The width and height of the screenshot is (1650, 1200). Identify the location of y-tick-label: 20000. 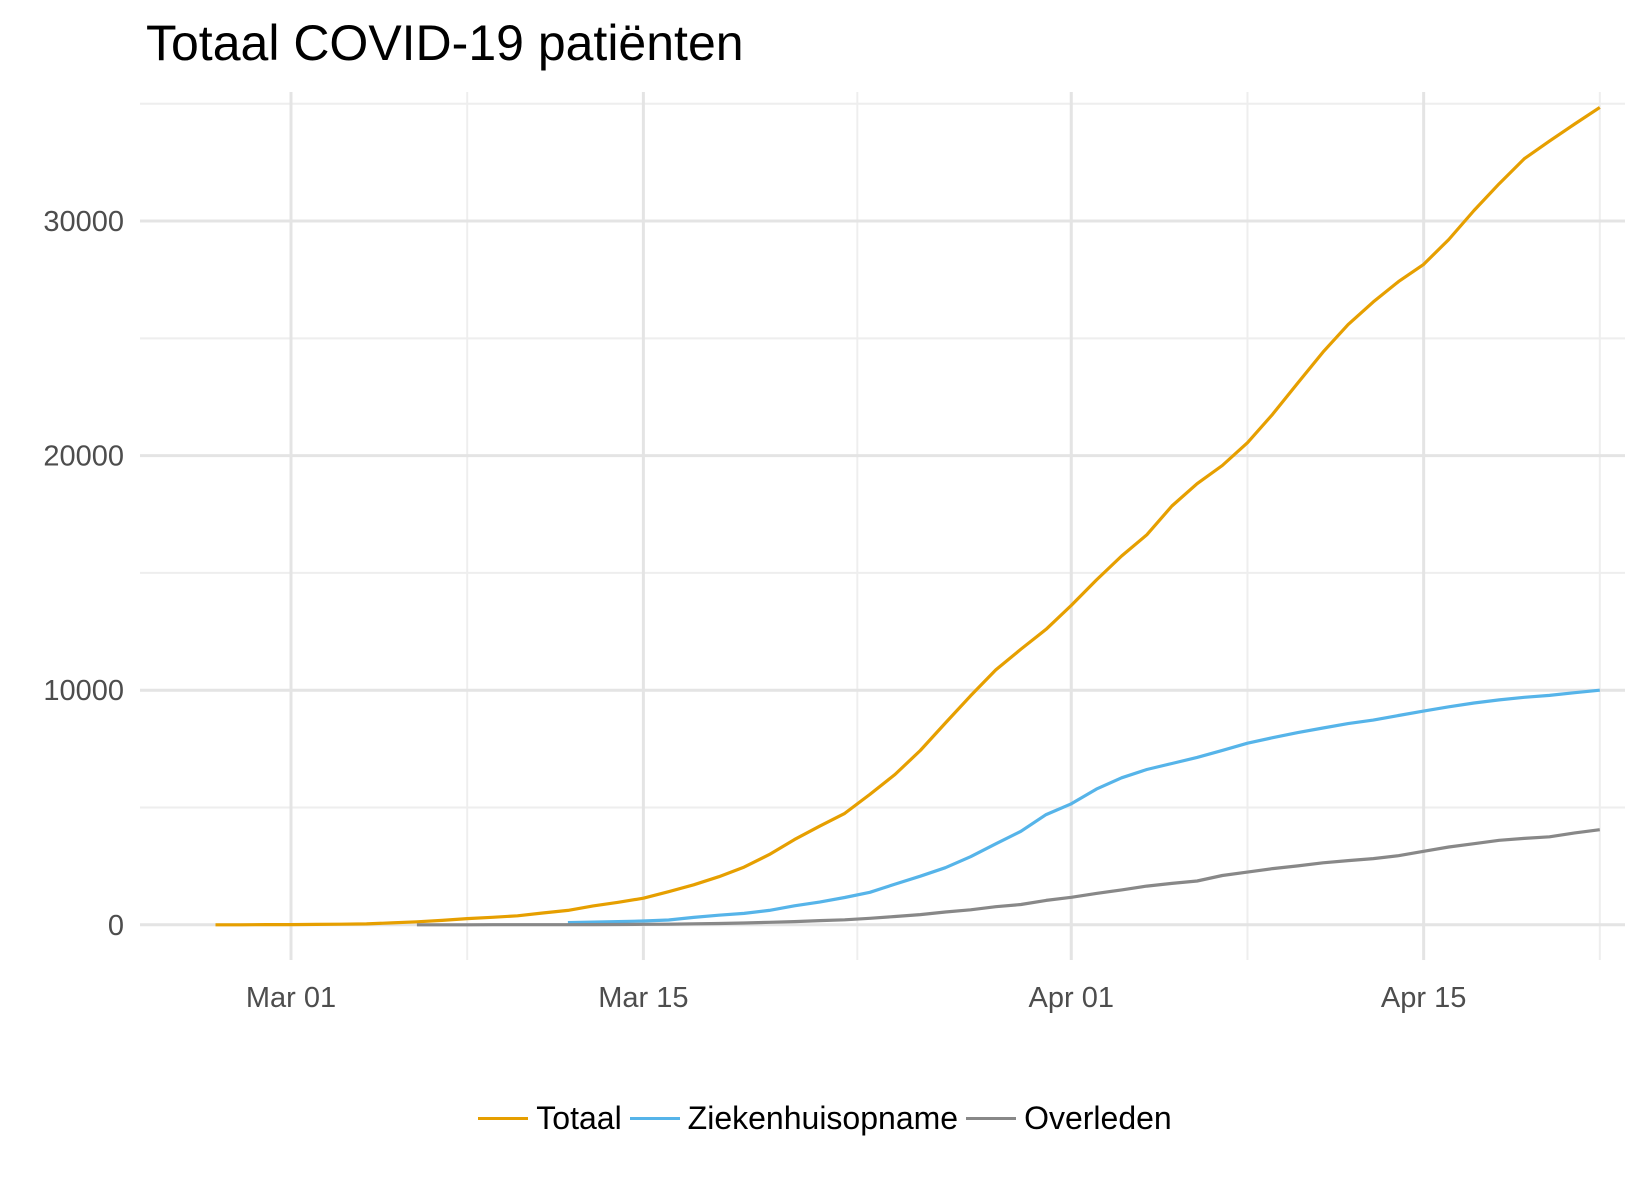
(83, 457).